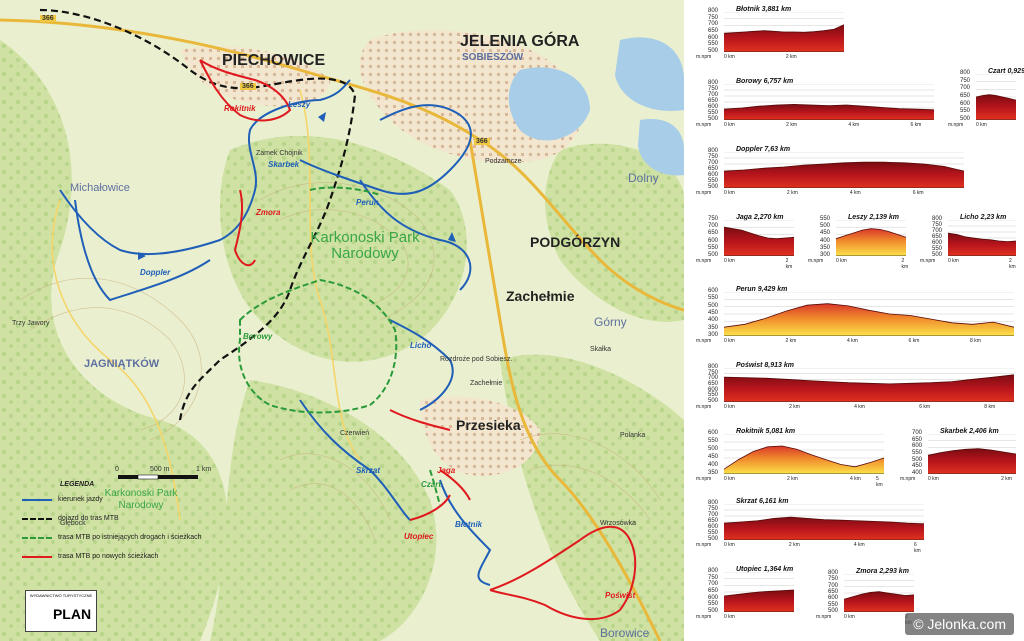 The image size is (1024, 641). Describe the element at coordinates (108, 556) in the screenshot. I see `legend-label: trasa MTB po nowych ścieżkach` at that location.